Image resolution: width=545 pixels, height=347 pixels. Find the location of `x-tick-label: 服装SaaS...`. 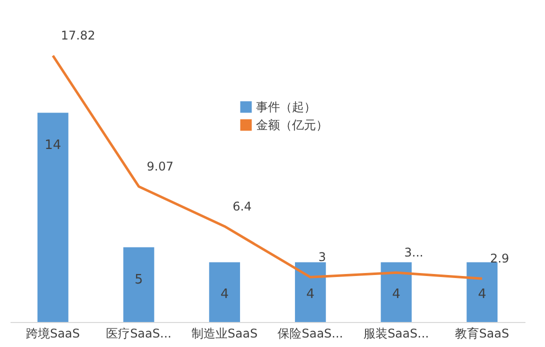

x-tick-label: 服装SaaS... is located at coordinates (396, 333).